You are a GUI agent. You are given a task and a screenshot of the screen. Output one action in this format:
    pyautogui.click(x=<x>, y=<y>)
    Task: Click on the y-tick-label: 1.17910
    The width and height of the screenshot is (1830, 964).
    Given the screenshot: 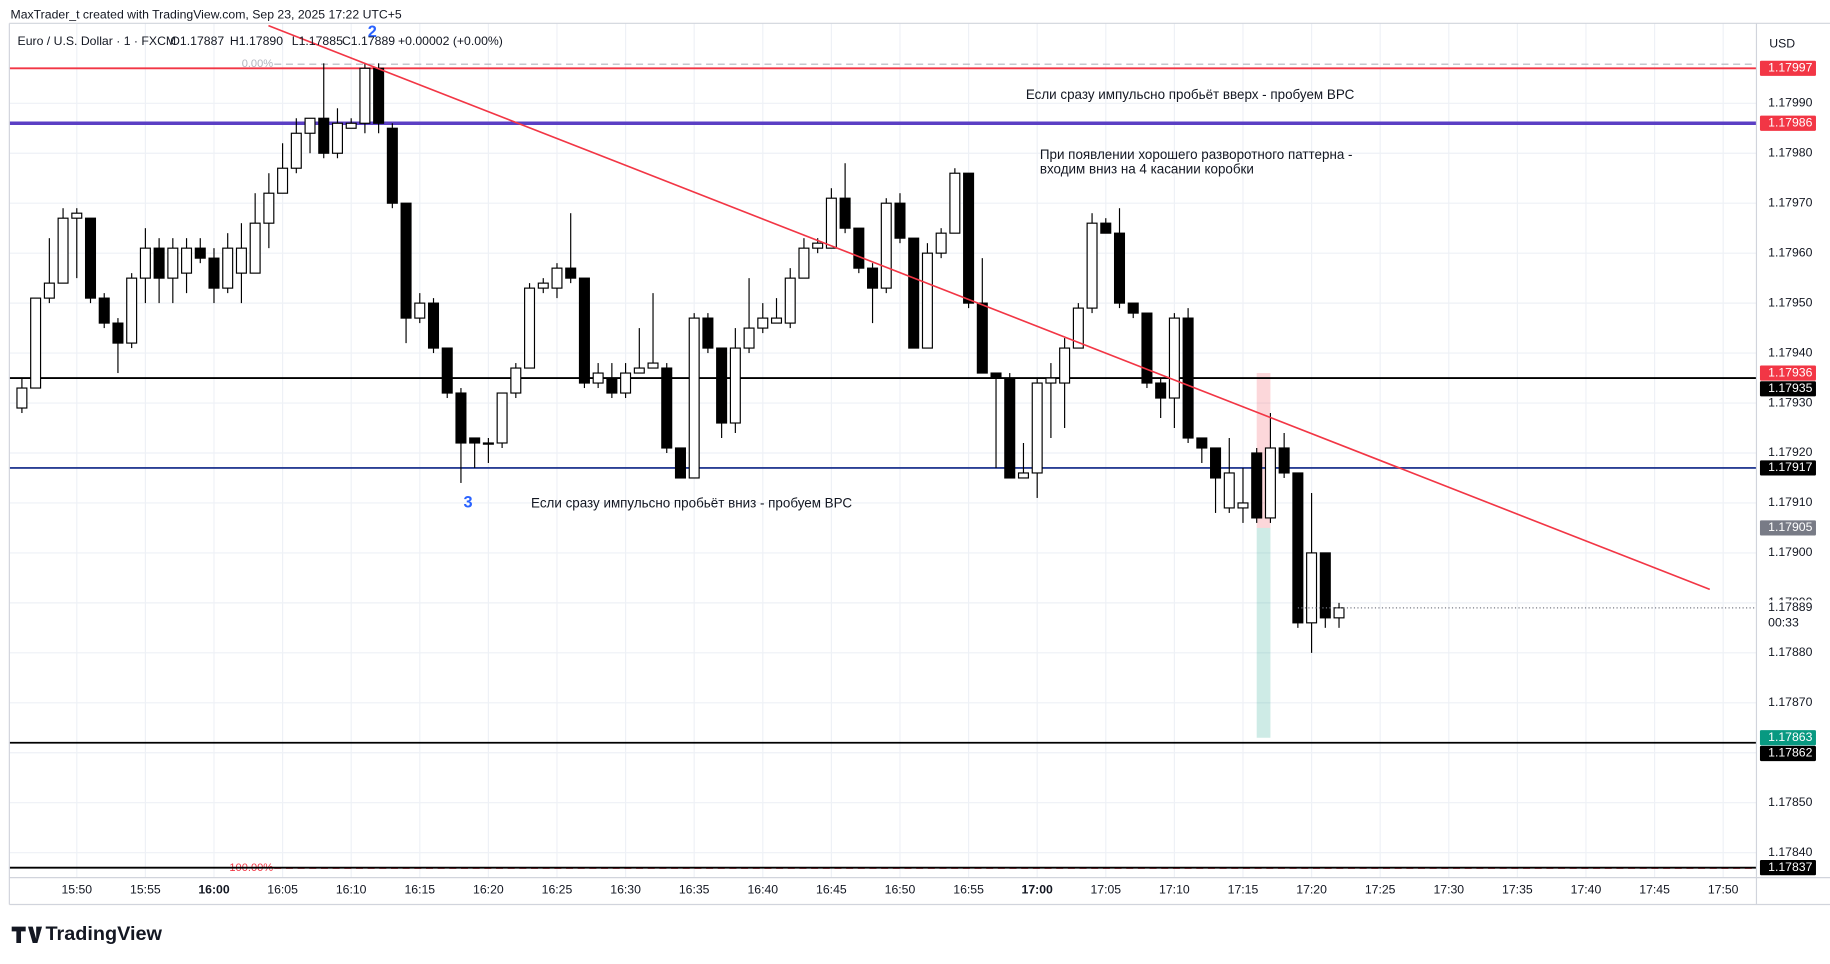 What is the action you would take?
    pyautogui.click(x=1790, y=502)
    